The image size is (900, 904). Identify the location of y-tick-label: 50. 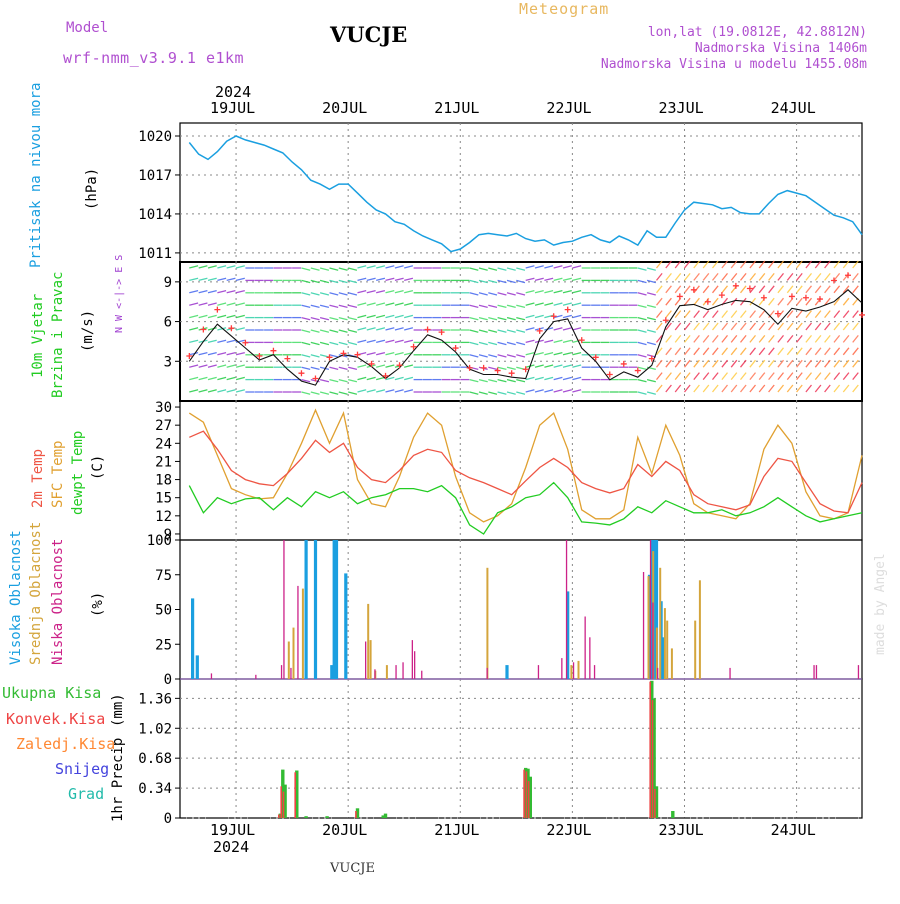
(163, 611).